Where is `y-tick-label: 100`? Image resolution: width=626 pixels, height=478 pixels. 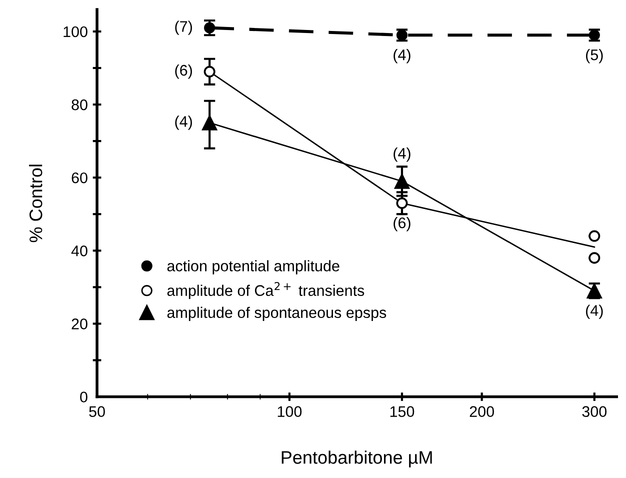 y-tick-label: 100 is located at coordinates (76, 32).